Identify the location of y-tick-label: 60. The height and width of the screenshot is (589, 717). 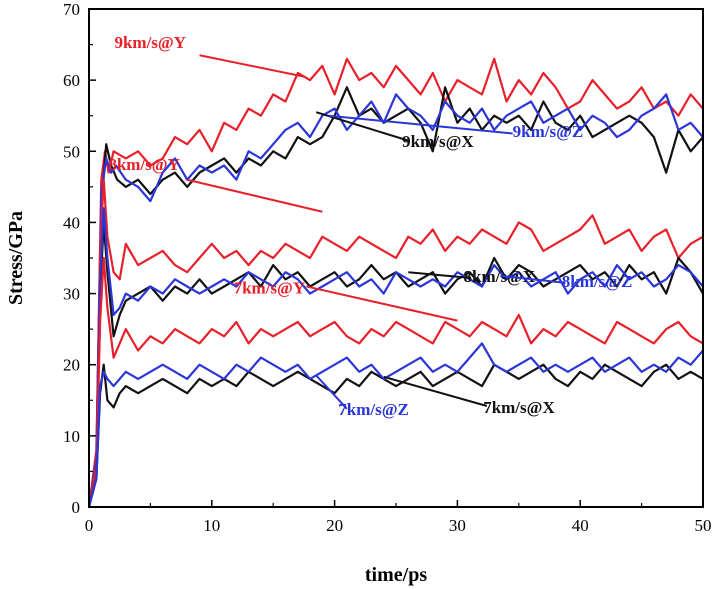
(71, 80).